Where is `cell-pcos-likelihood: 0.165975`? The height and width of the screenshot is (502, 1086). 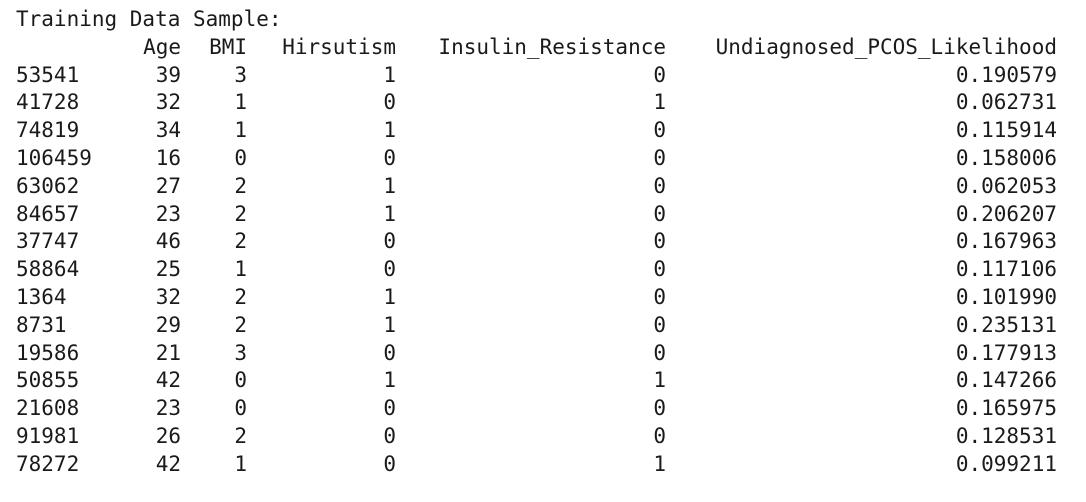 cell-pcos-likelihood: 0.165975 is located at coordinates (1006, 408).